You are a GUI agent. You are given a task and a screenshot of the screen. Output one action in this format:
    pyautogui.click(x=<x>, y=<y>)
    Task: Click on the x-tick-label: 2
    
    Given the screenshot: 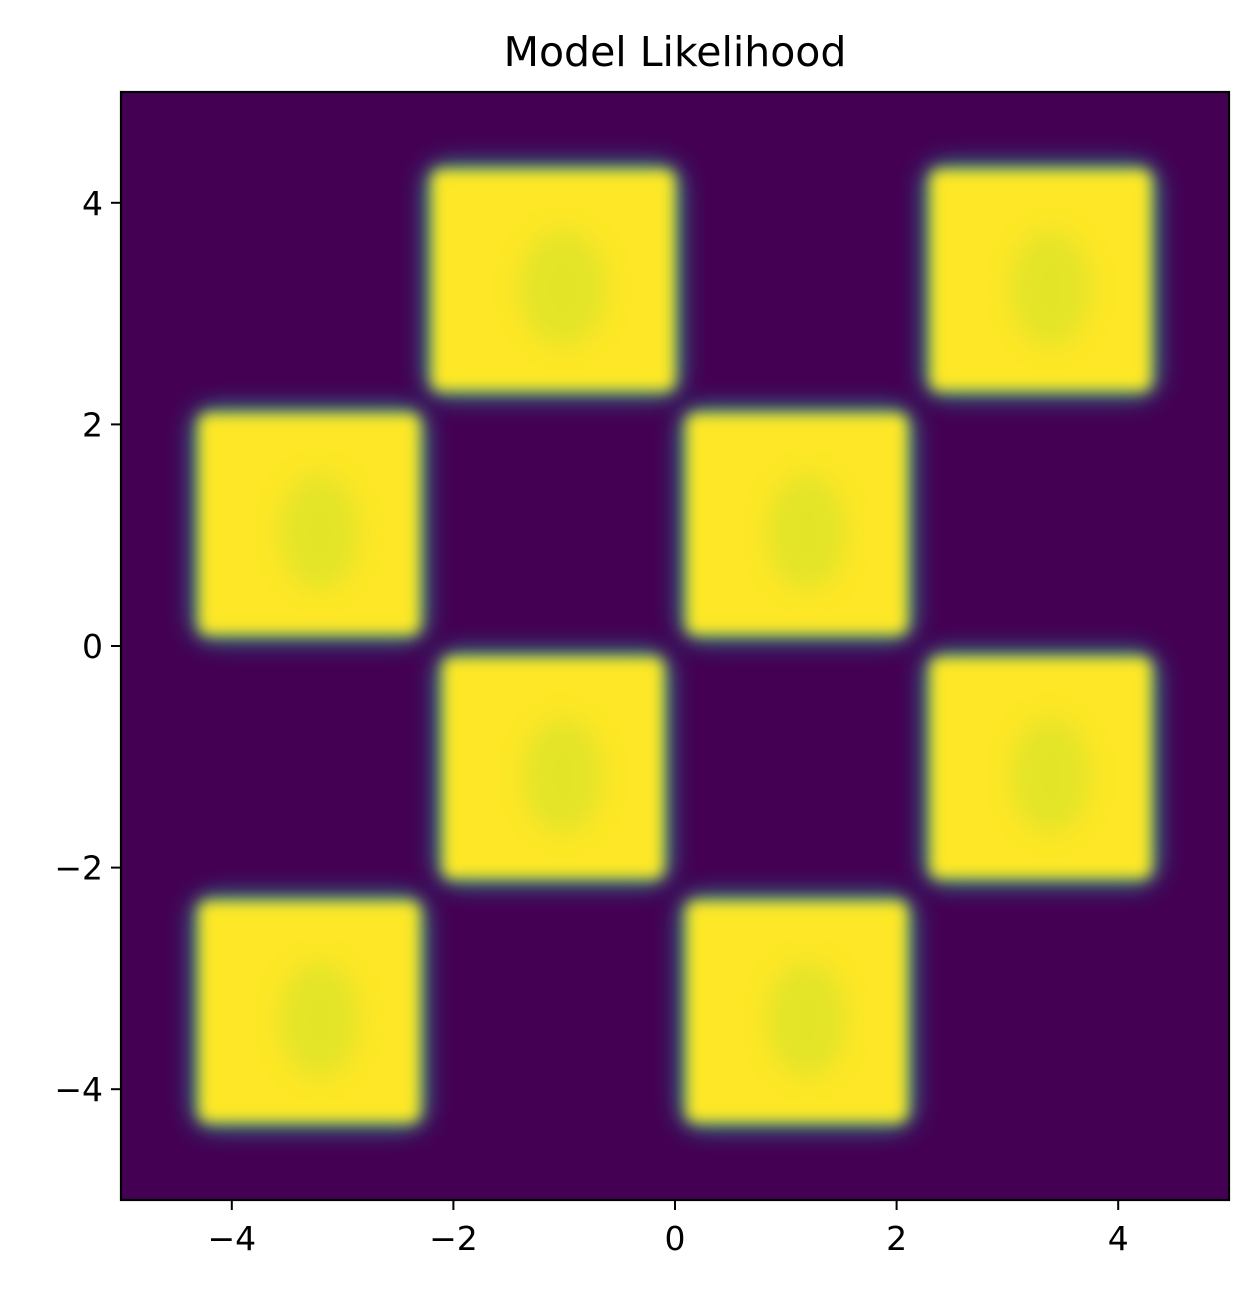 What is the action you would take?
    pyautogui.click(x=896, y=1238)
    